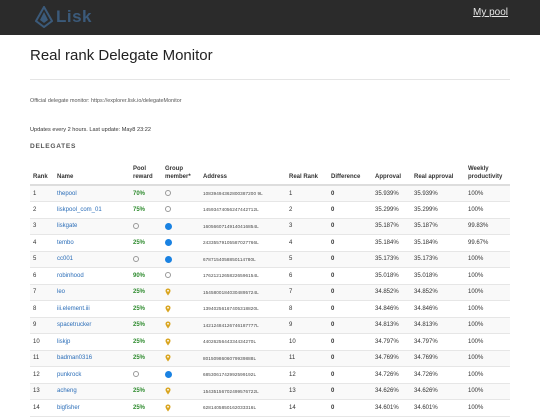  What do you see at coordinates (231, 325) in the screenshot?
I see `cell-address: 14212484126746187777L` at bounding box center [231, 325].